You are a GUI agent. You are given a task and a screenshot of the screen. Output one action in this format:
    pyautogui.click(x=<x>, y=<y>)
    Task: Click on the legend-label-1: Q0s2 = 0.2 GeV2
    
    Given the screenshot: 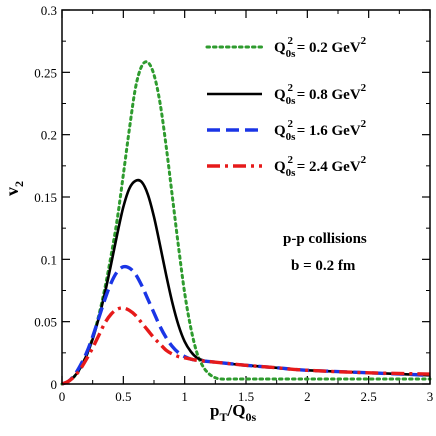 What is the action you would take?
    pyautogui.click(x=320, y=47)
    